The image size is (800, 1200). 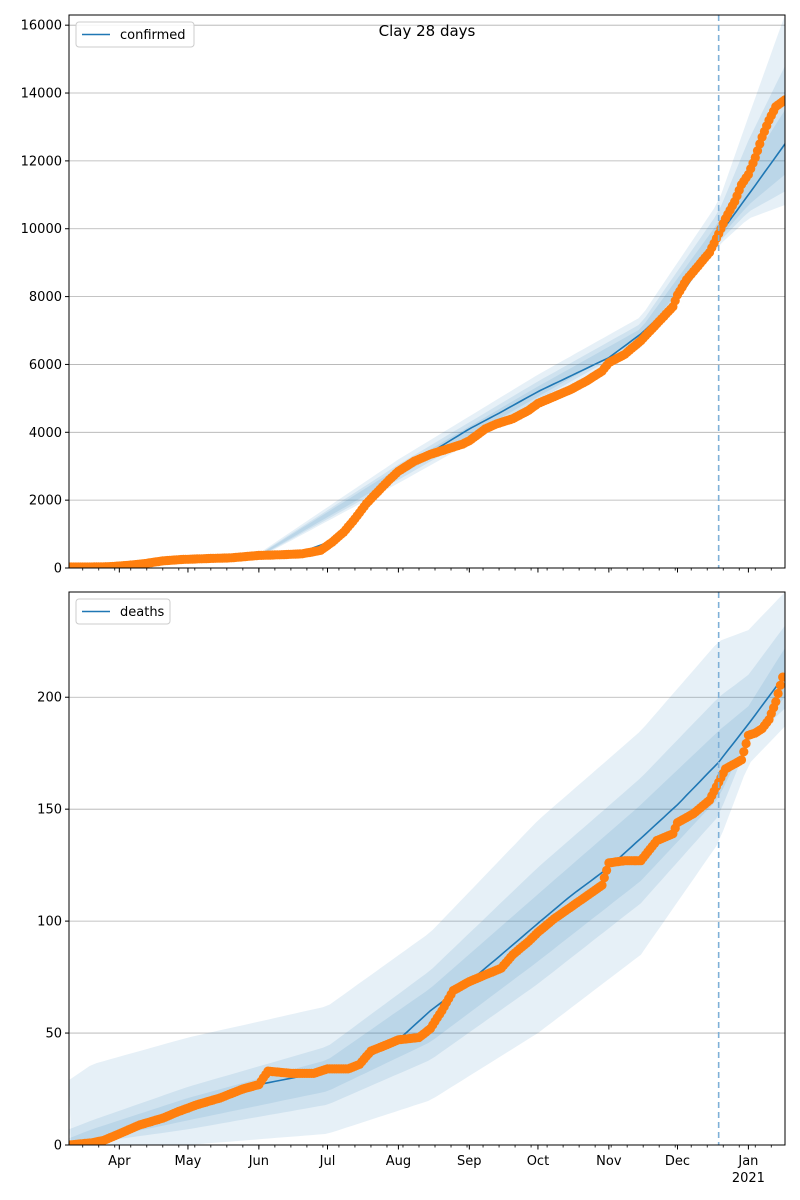 I want to click on chart-title: Clay 28 days, so click(x=427, y=31).